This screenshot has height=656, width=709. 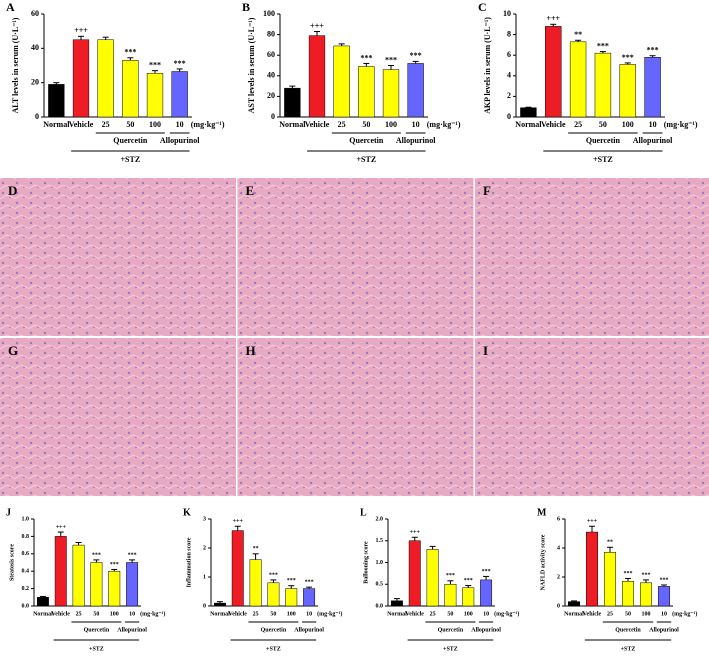 What do you see at coordinates (204, 548) in the screenshot?
I see `y-tick-label: 2` at bounding box center [204, 548].